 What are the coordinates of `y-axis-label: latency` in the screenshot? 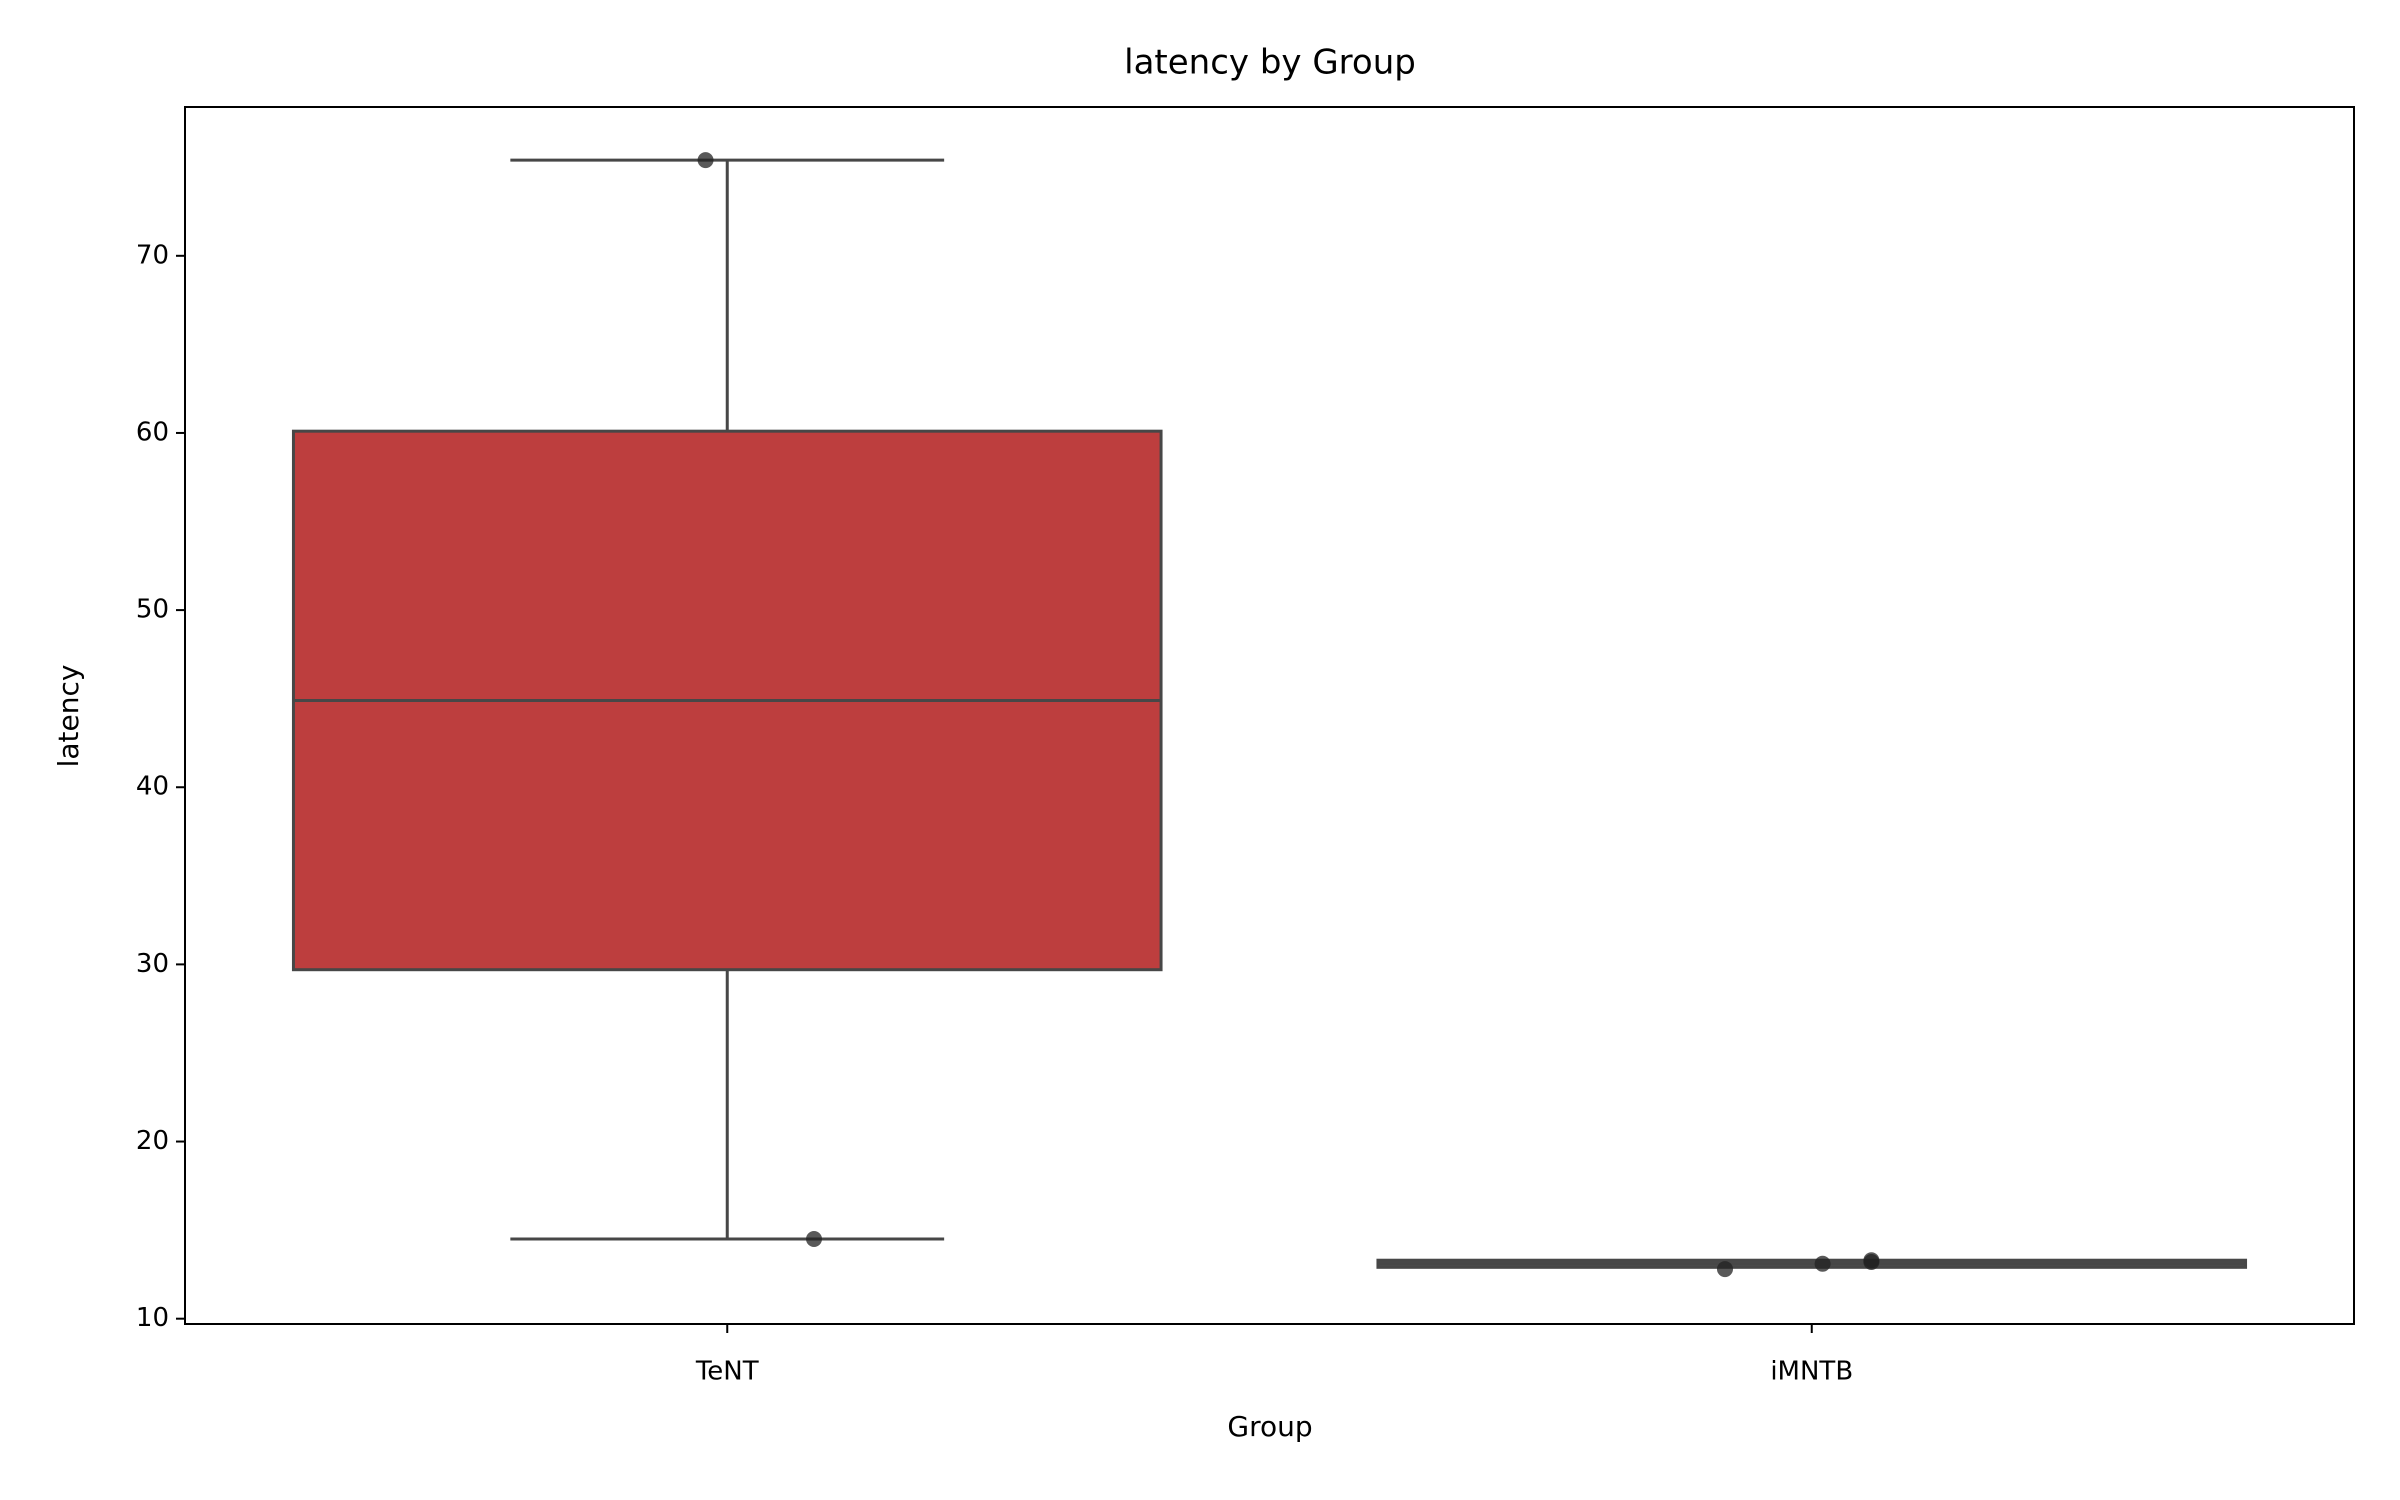 It's located at (68, 716).